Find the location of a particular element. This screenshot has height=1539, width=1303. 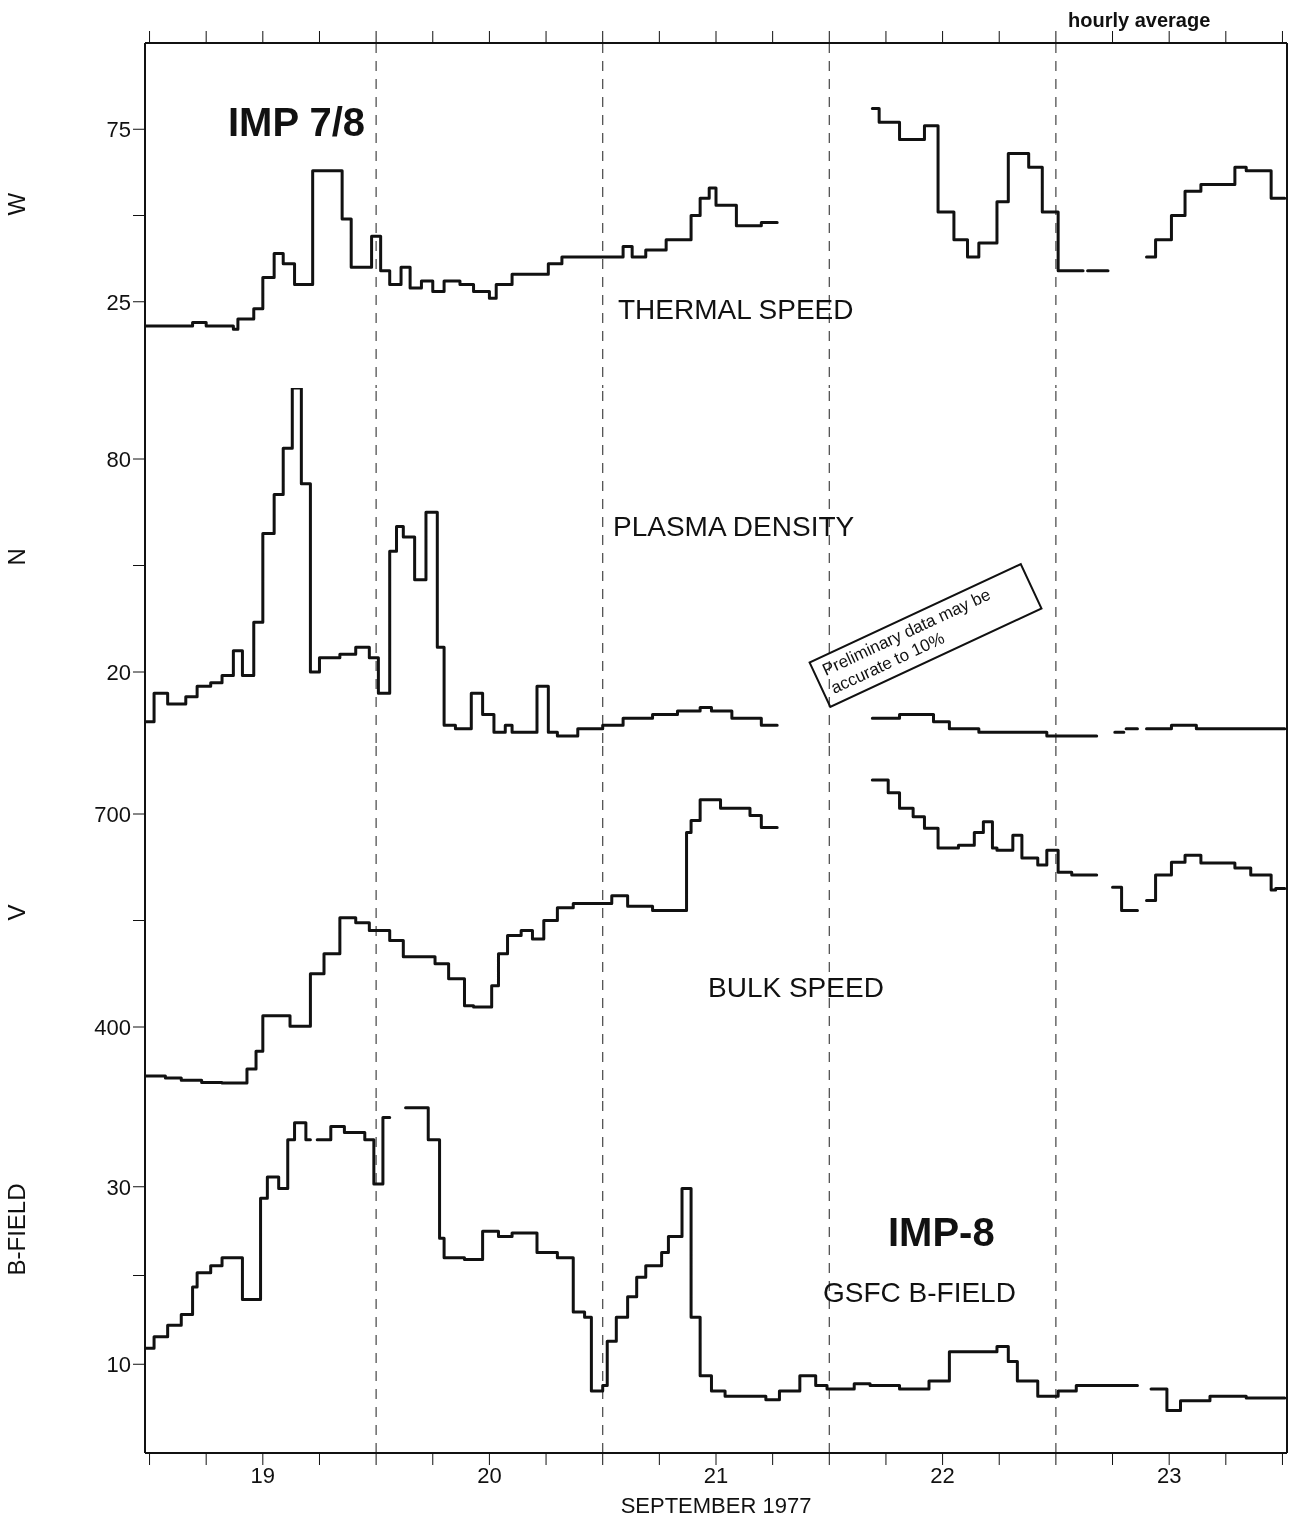

annotation: THERMAL SPEED is located at coordinates (736, 310).